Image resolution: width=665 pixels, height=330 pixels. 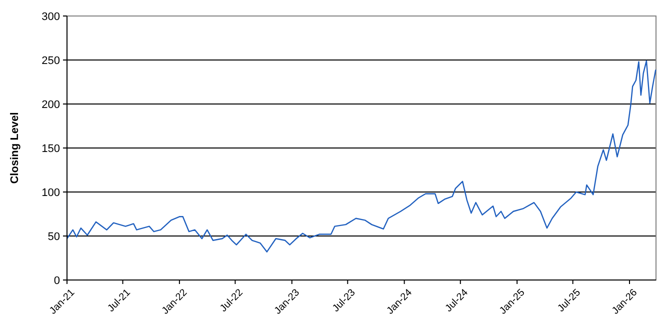 I want to click on y-tick-label: 200, so click(x=51, y=104).